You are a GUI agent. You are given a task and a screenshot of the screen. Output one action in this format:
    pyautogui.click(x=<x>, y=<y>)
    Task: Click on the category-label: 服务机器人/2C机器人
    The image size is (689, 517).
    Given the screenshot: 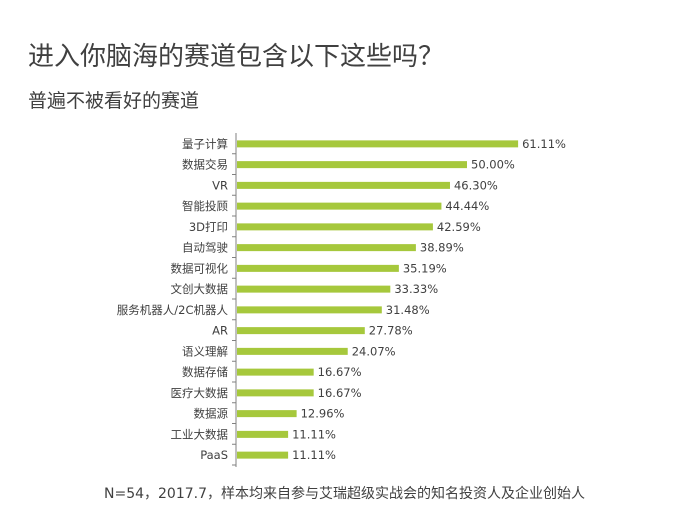 What is the action you would take?
    pyautogui.click(x=173, y=310)
    